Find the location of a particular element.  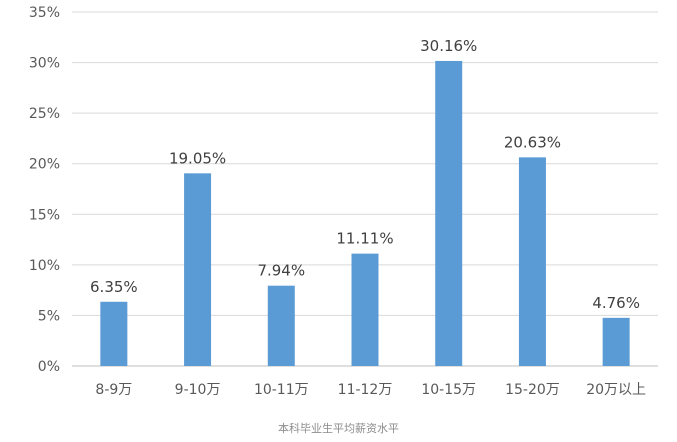

y-tick-label: 30% is located at coordinates (44, 64).